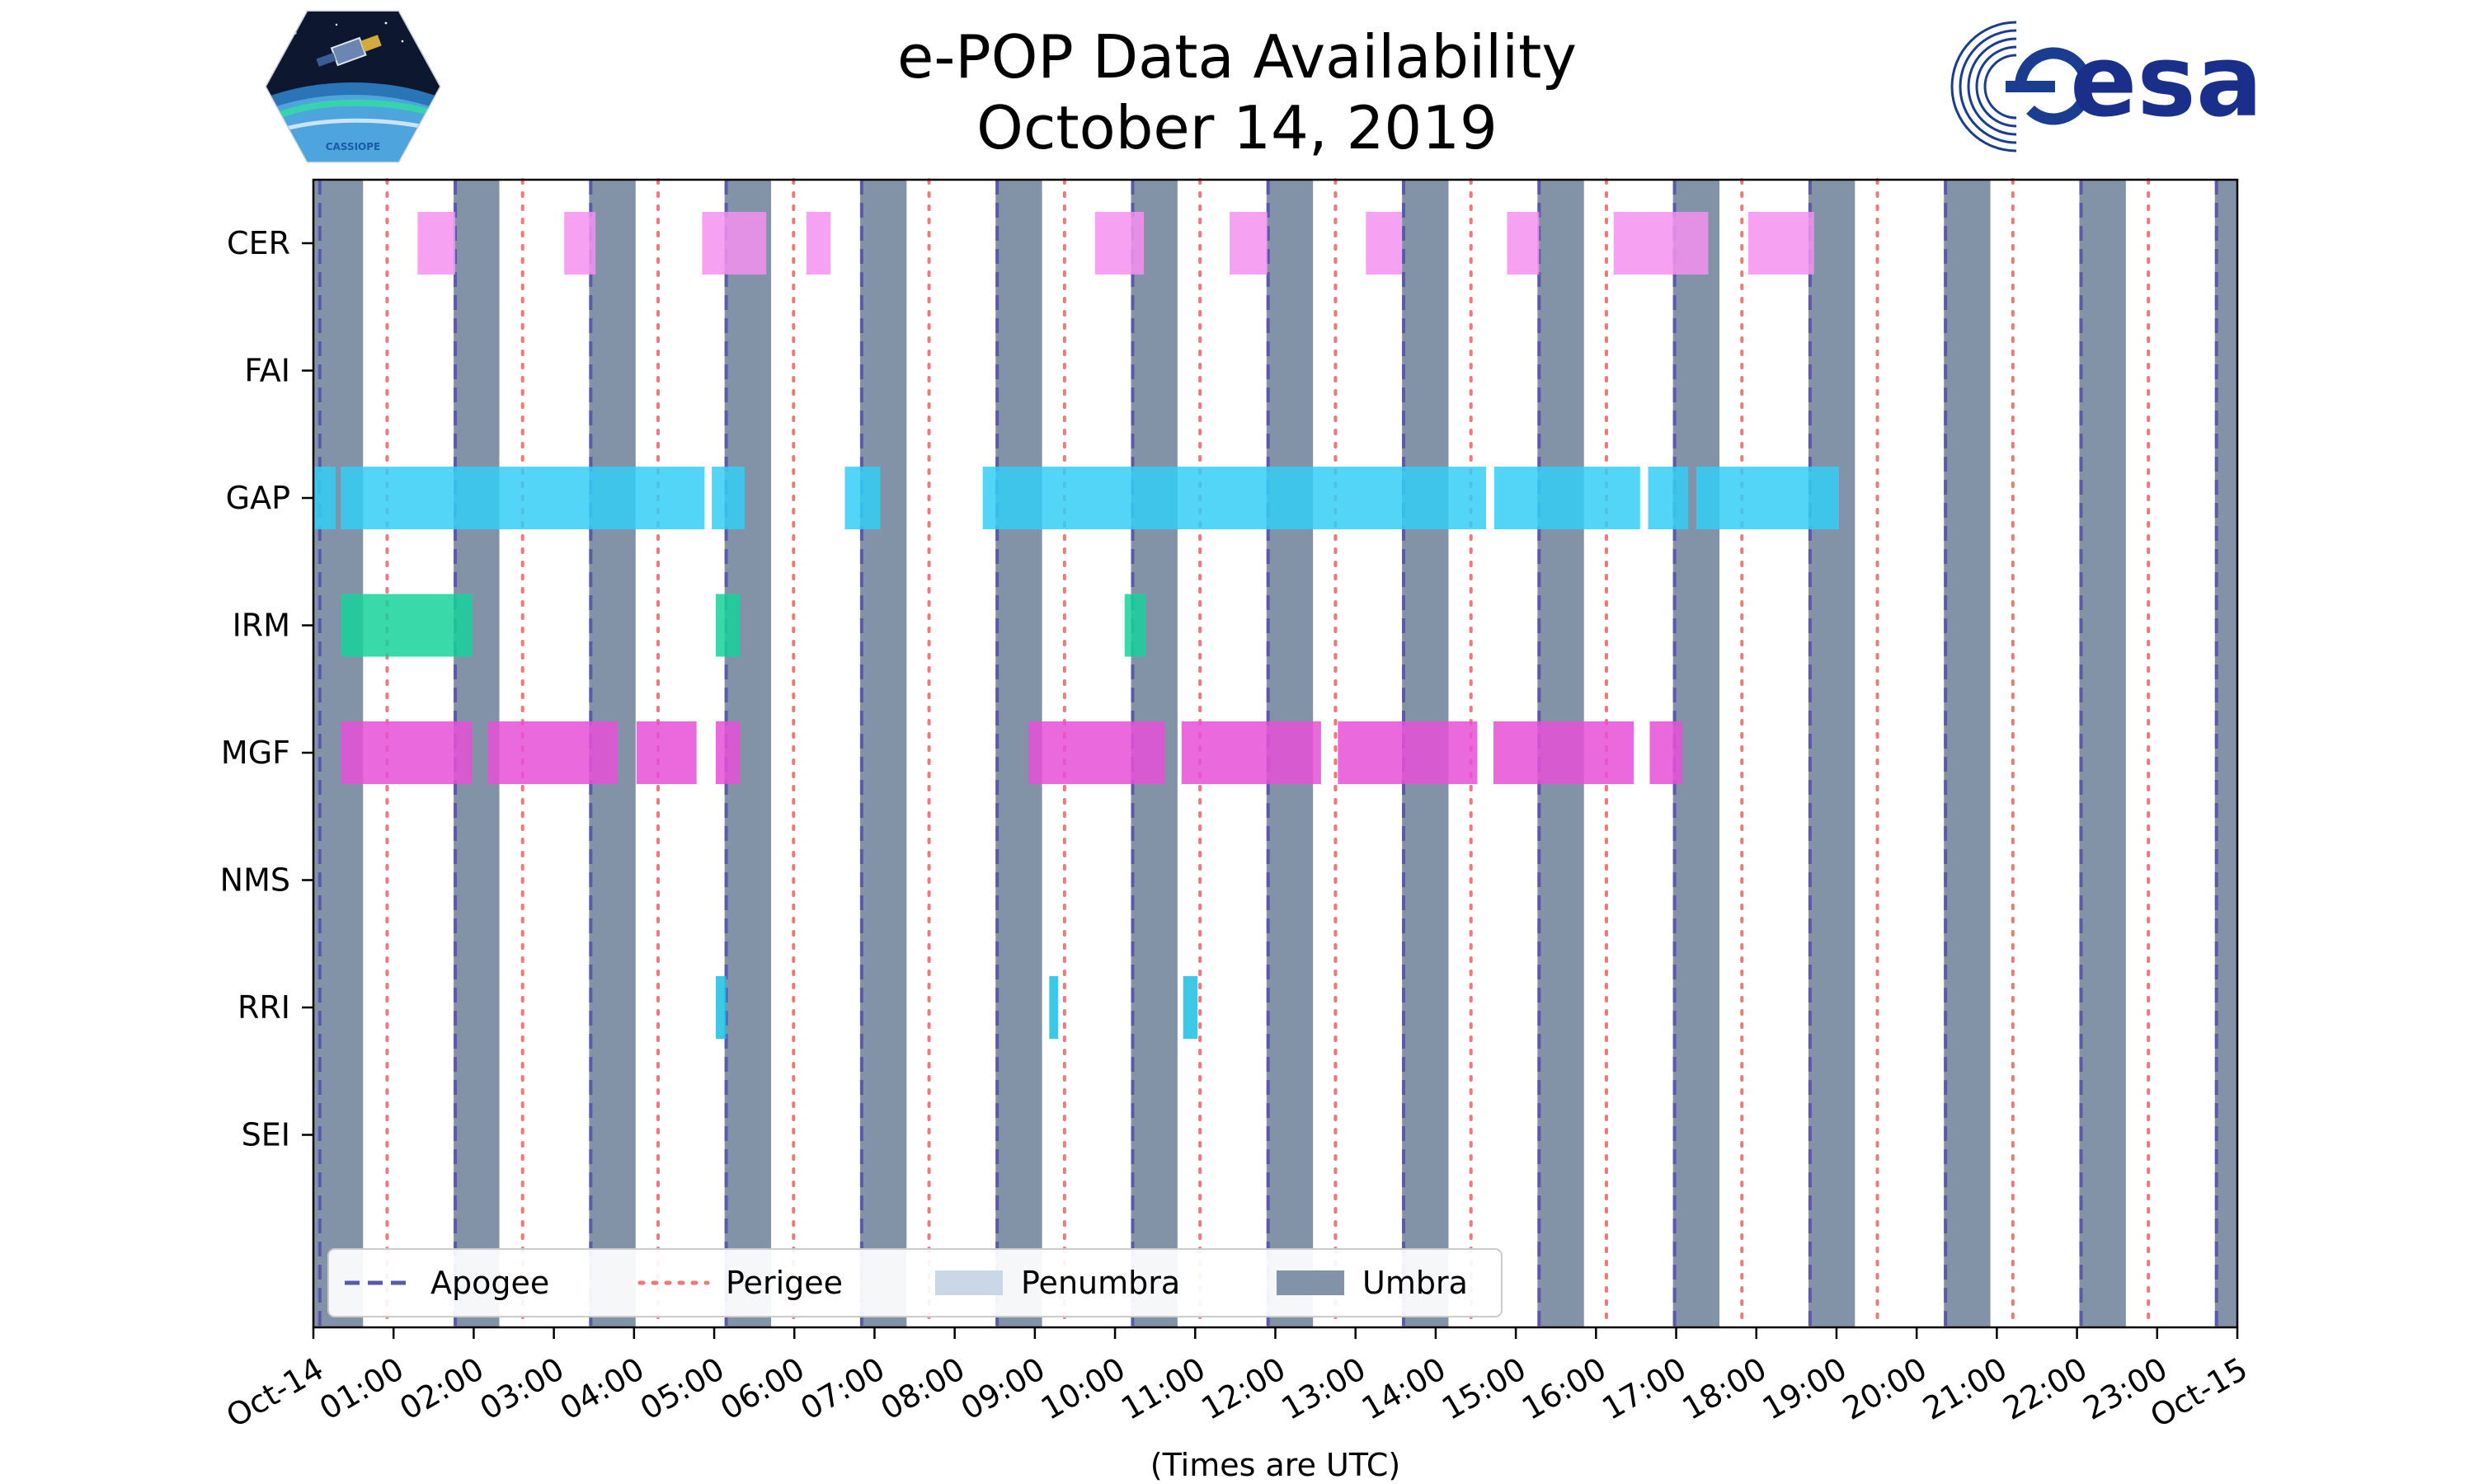  Describe the element at coordinates (267, 371) in the screenshot. I see `y-tick-label: FAI` at that location.